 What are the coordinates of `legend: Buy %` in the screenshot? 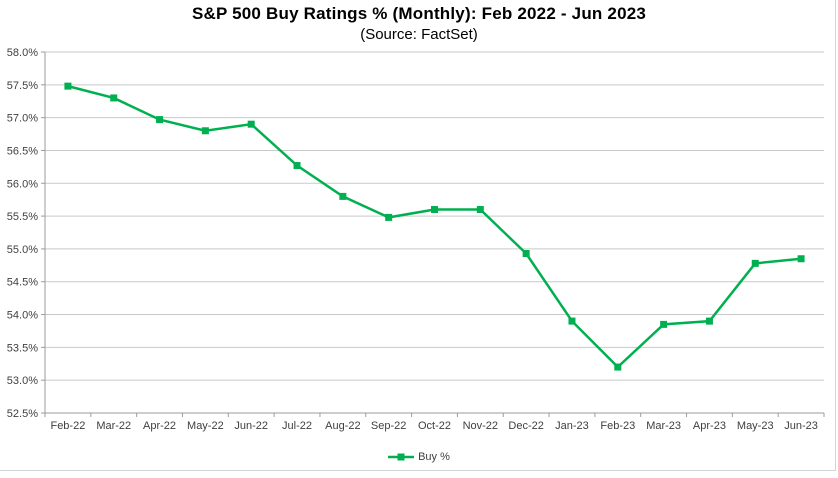 It's located at (419, 457).